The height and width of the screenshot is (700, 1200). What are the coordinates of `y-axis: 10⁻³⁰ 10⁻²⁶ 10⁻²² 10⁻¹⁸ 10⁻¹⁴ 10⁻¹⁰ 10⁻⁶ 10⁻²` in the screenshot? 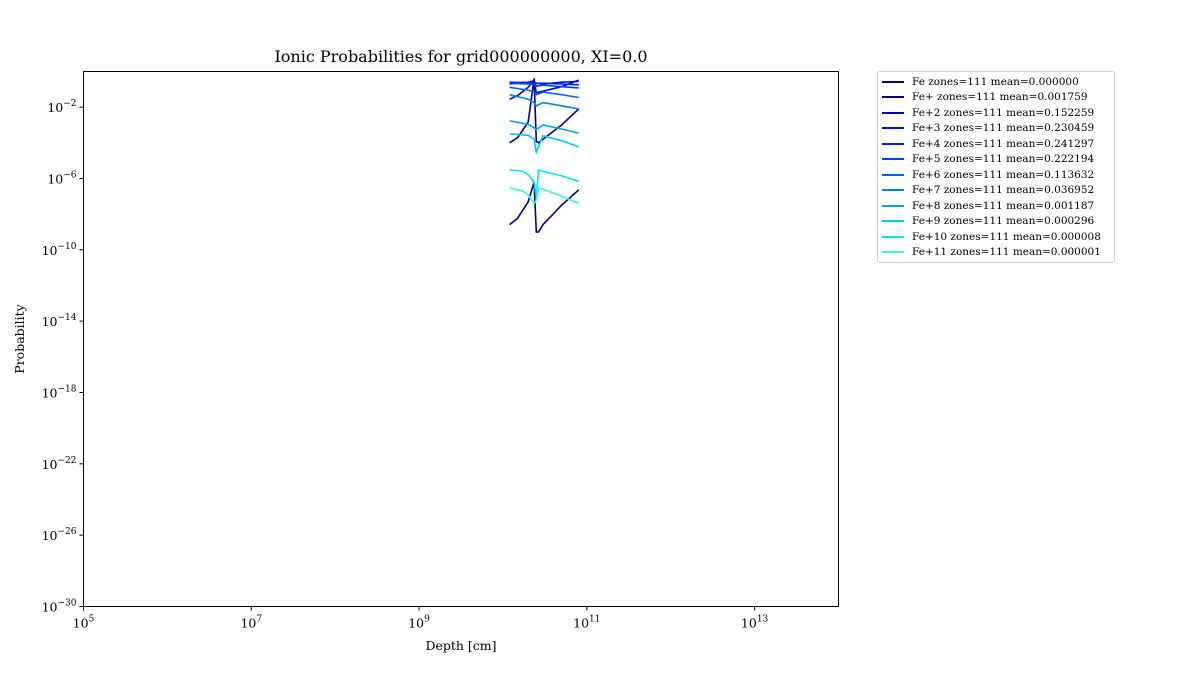 It's located at (63, 357).